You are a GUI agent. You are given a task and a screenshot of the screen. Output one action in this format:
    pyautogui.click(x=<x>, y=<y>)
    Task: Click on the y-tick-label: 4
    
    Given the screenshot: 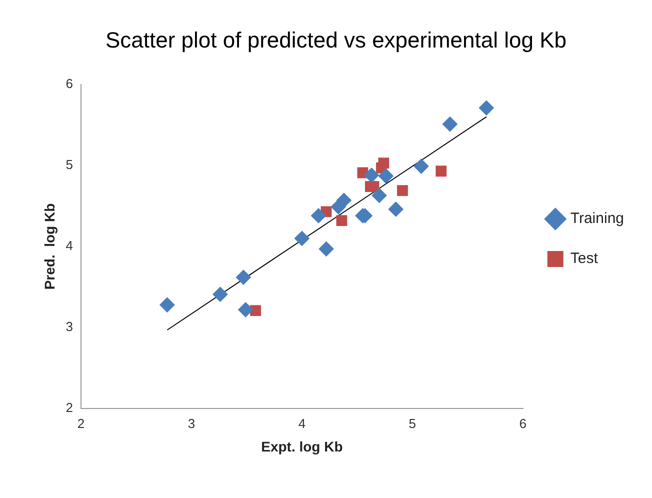 What is the action you would take?
    pyautogui.click(x=70, y=246)
    